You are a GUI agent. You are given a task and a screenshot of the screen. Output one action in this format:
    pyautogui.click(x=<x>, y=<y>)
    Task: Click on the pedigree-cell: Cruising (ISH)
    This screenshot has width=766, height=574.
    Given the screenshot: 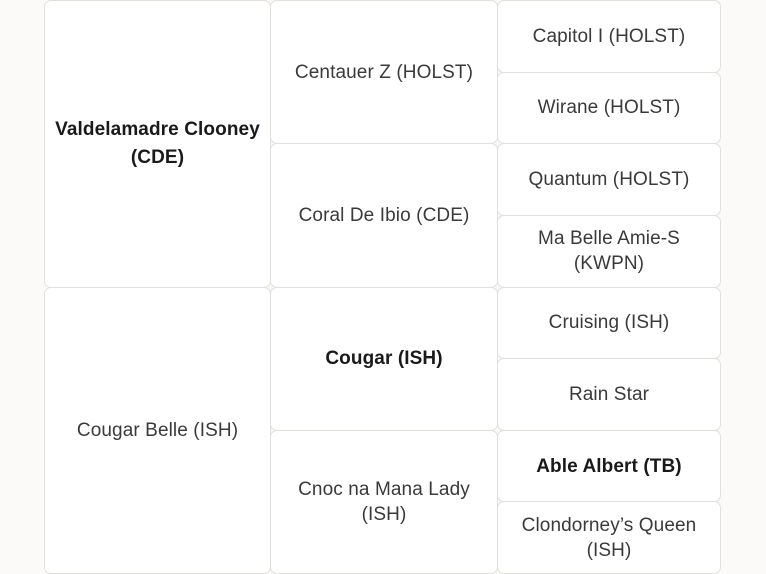 What is the action you would take?
    pyautogui.click(x=609, y=323)
    